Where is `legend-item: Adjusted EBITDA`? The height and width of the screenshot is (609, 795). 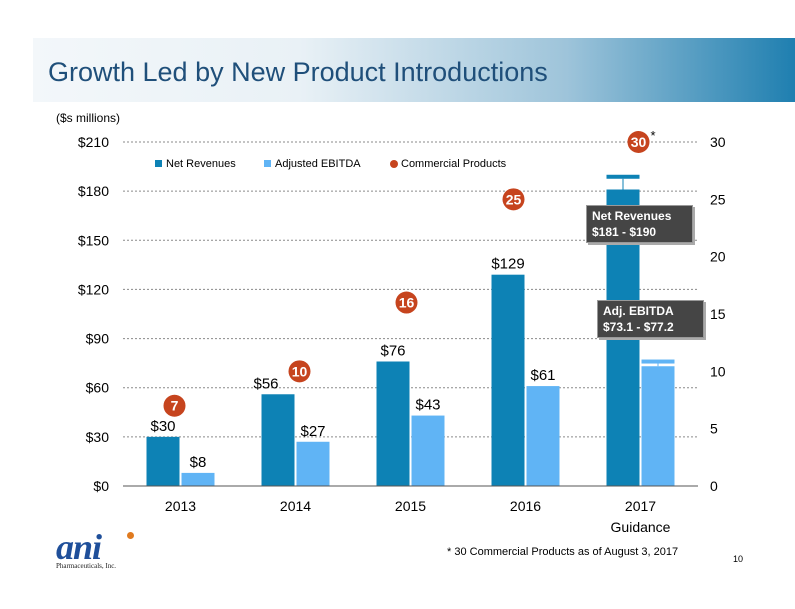
legend-item: Adjusted EBITDA is located at coordinates (312, 164).